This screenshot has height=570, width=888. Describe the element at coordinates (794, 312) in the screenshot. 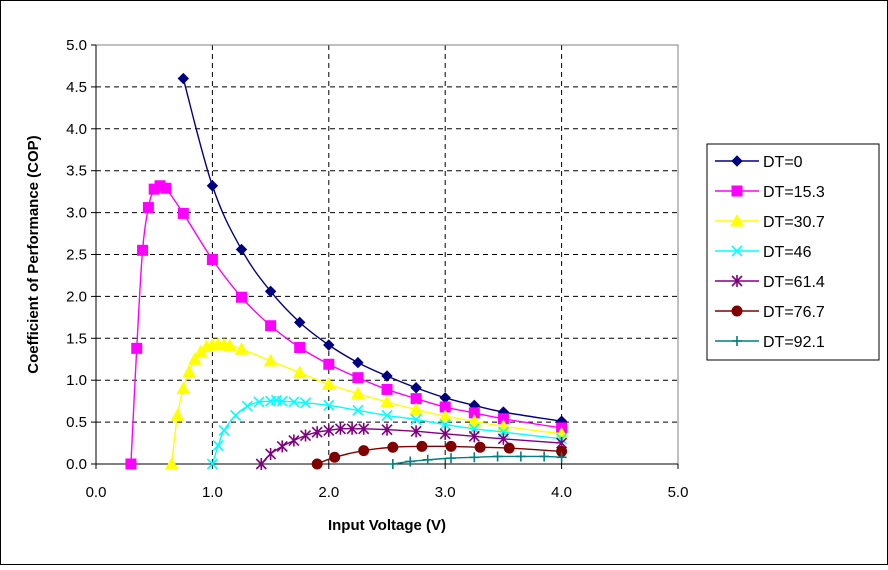

I see `legend-label: DT=76.7` at that location.